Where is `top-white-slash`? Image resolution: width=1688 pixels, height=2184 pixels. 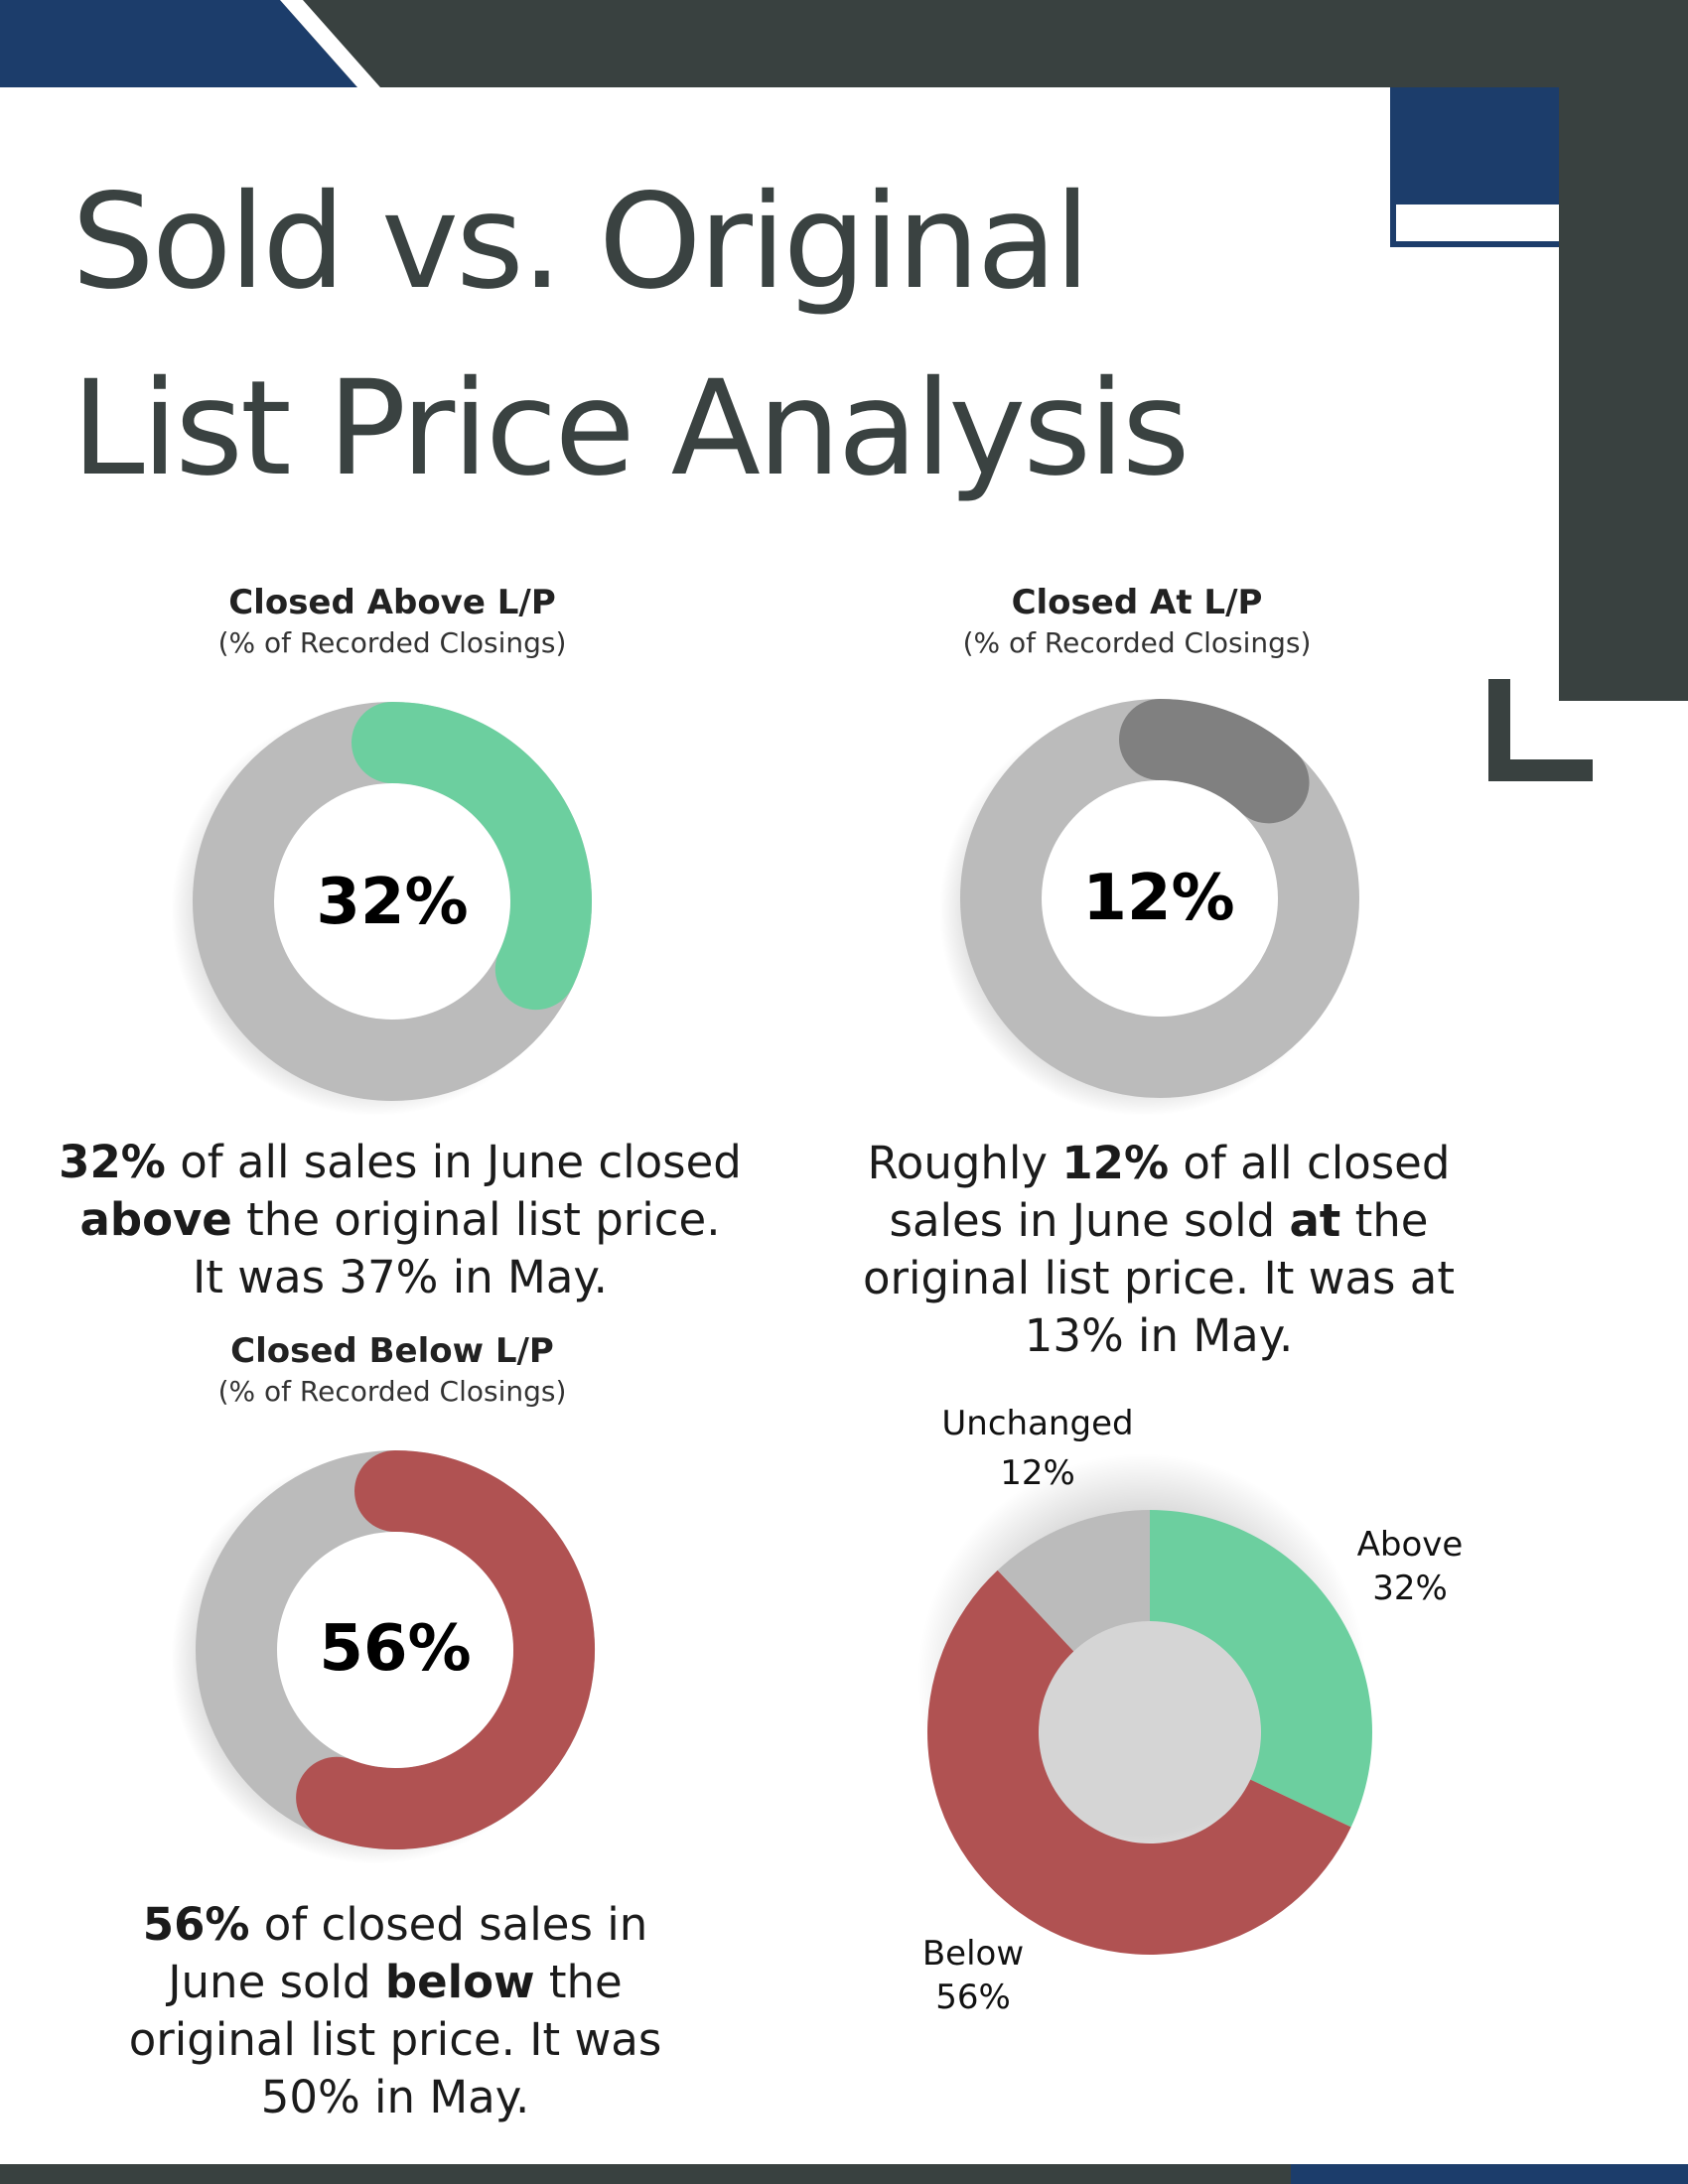
top-white-slash is located at coordinates (330, 43).